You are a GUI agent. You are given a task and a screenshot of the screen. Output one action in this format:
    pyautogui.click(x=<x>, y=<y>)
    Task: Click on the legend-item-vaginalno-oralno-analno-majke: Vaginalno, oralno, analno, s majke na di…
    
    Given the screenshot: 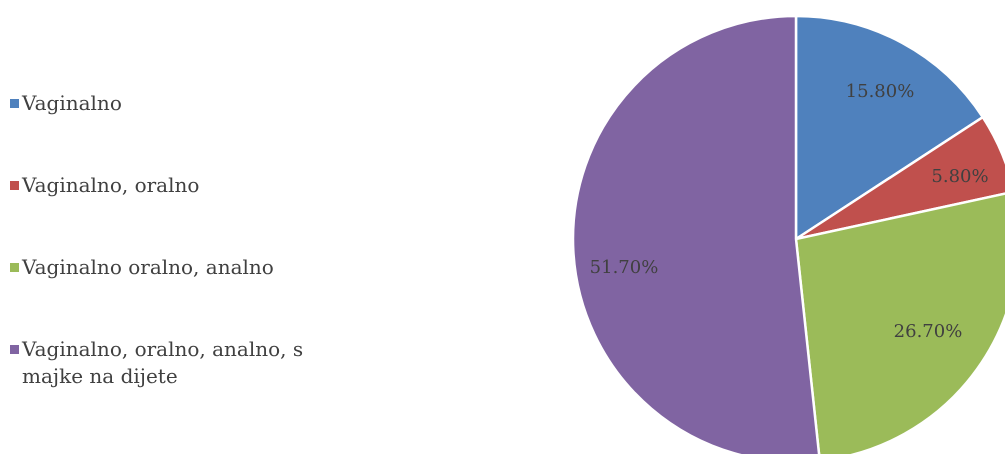 What is the action you would take?
    pyautogui.click(x=171, y=363)
    